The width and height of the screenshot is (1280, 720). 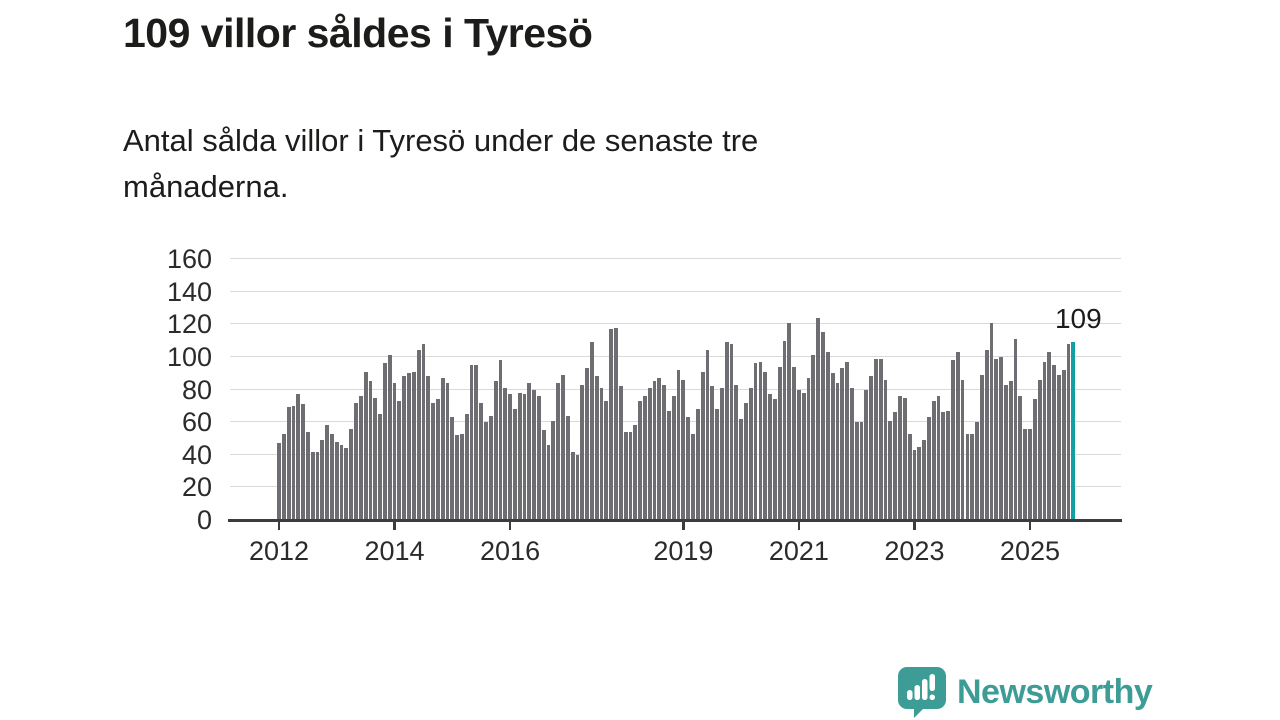 I want to click on subtitle-line-2: månaderna., so click(x=206, y=186).